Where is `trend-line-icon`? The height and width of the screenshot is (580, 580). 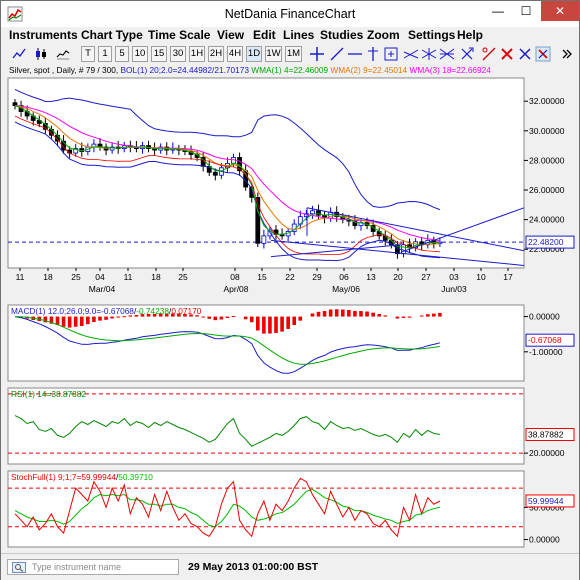
trend-line-icon is located at coordinates (337, 54).